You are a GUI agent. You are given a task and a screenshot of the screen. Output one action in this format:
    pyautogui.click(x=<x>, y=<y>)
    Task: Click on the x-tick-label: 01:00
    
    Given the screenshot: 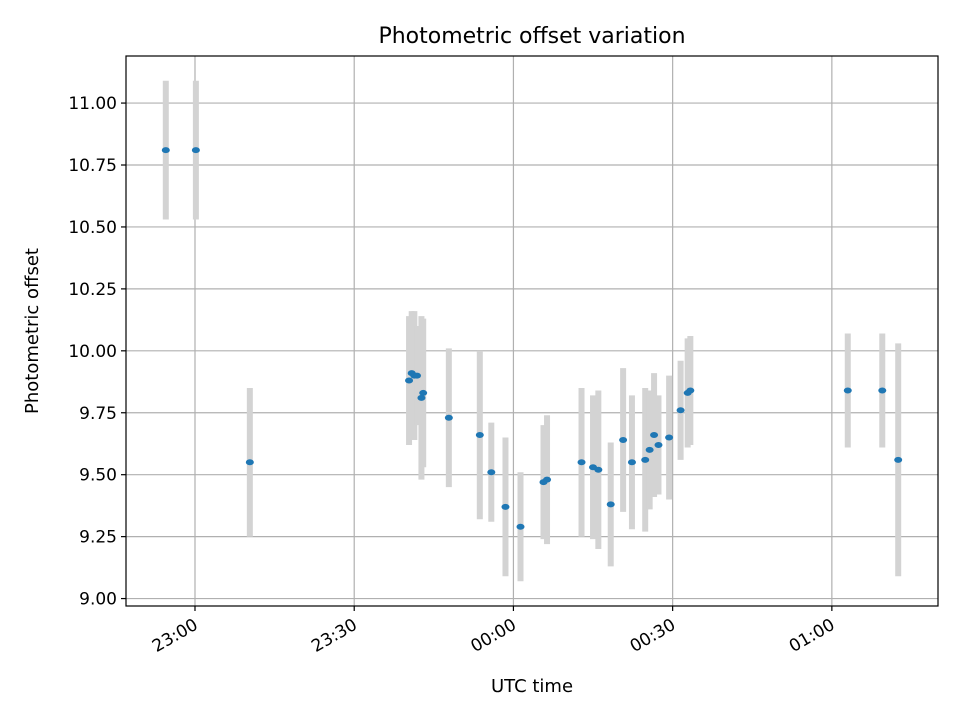 What is the action you would take?
    pyautogui.click(x=812, y=636)
    